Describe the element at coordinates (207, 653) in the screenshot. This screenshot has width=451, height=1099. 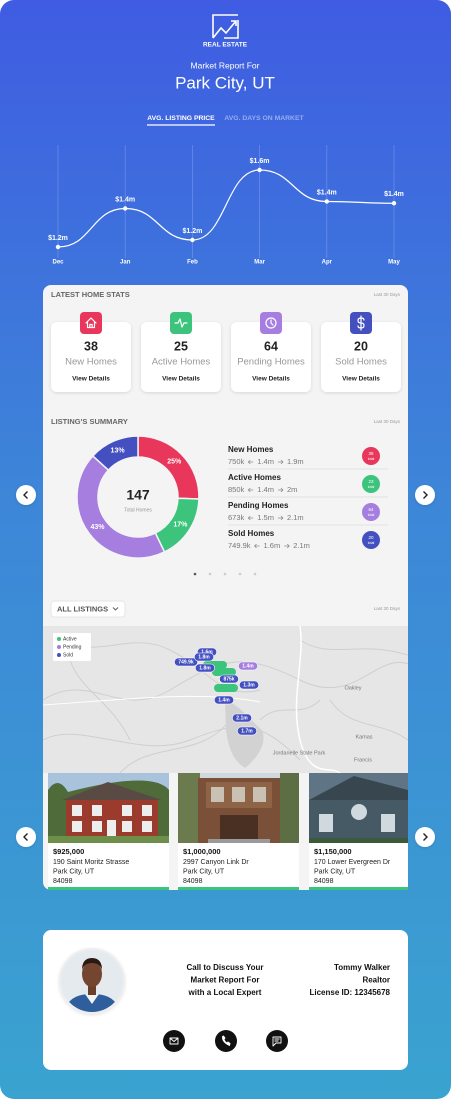
I see `marker-label: 1.6m` at that location.